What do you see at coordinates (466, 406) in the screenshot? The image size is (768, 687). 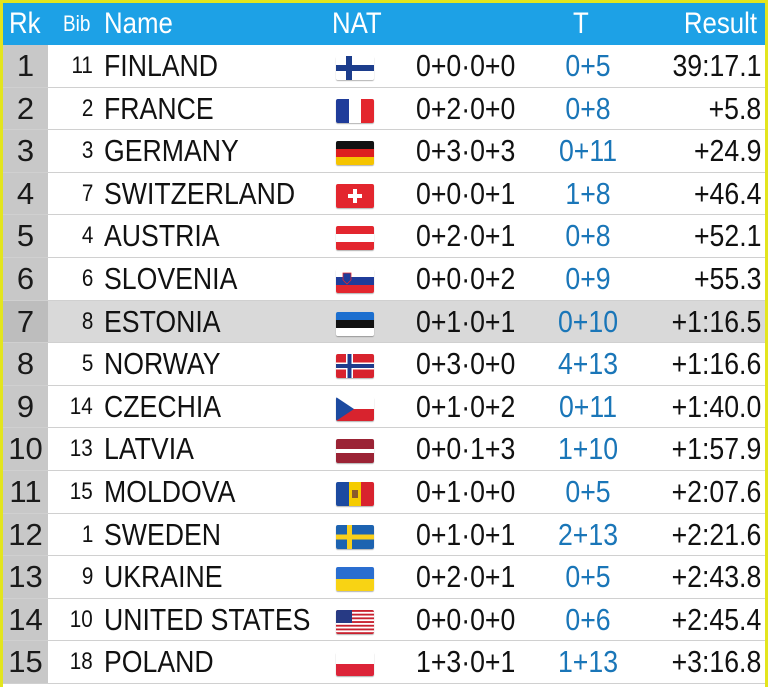 I see `shooting-cell: 0+1·0+2` at bounding box center [466, 406].